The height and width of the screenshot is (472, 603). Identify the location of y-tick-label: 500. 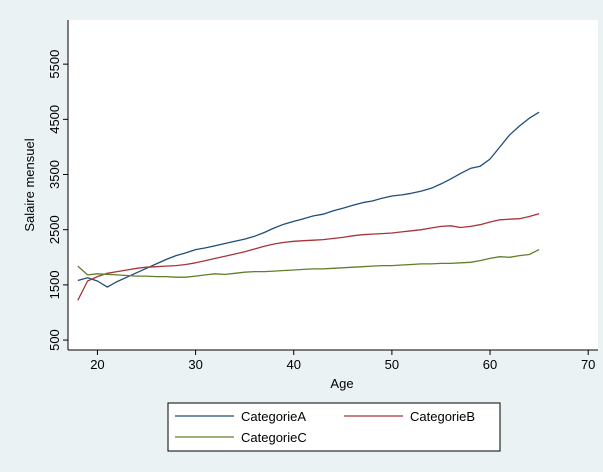
(54, 340).